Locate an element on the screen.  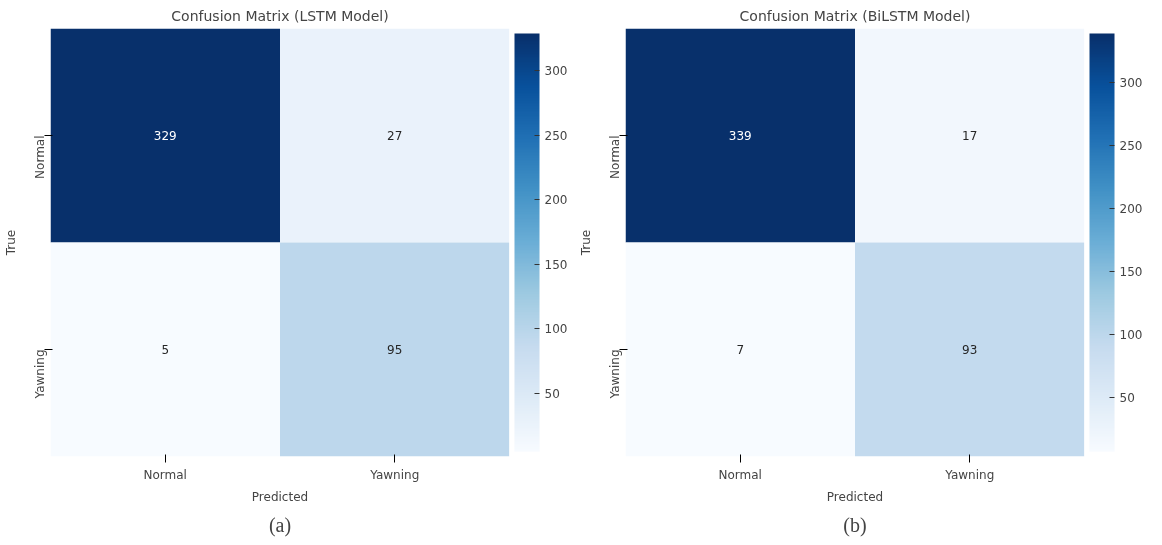
text: (b) is located at coordinates (855, 525).